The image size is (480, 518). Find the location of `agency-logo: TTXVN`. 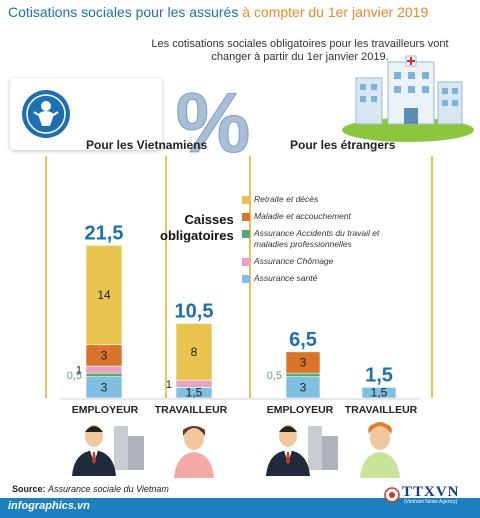

agency-logo: TTXVN is located at coordinates (431, 492).